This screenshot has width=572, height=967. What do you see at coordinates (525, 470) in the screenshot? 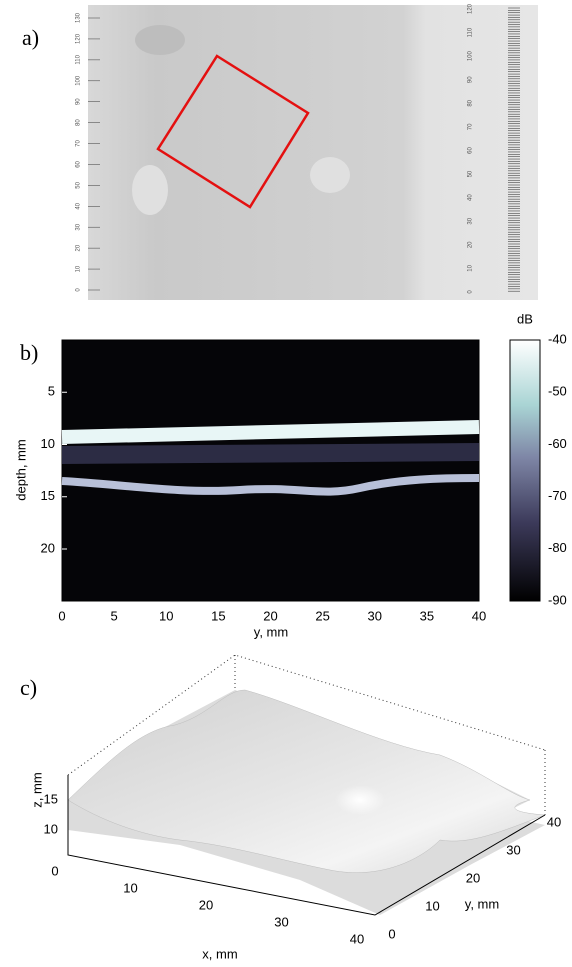
I see `colorbar` at bounding box center [525, 470].